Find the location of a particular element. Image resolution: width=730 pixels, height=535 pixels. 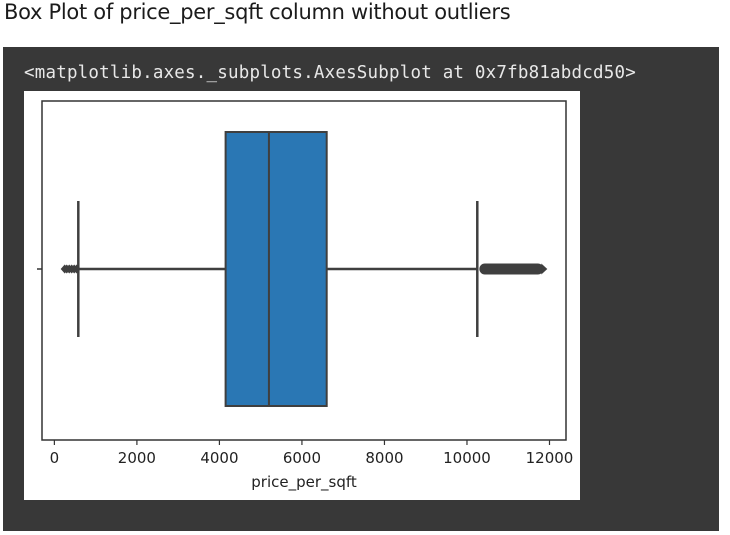

x-tick-label: 8000 is located at coordinates (384, 458).